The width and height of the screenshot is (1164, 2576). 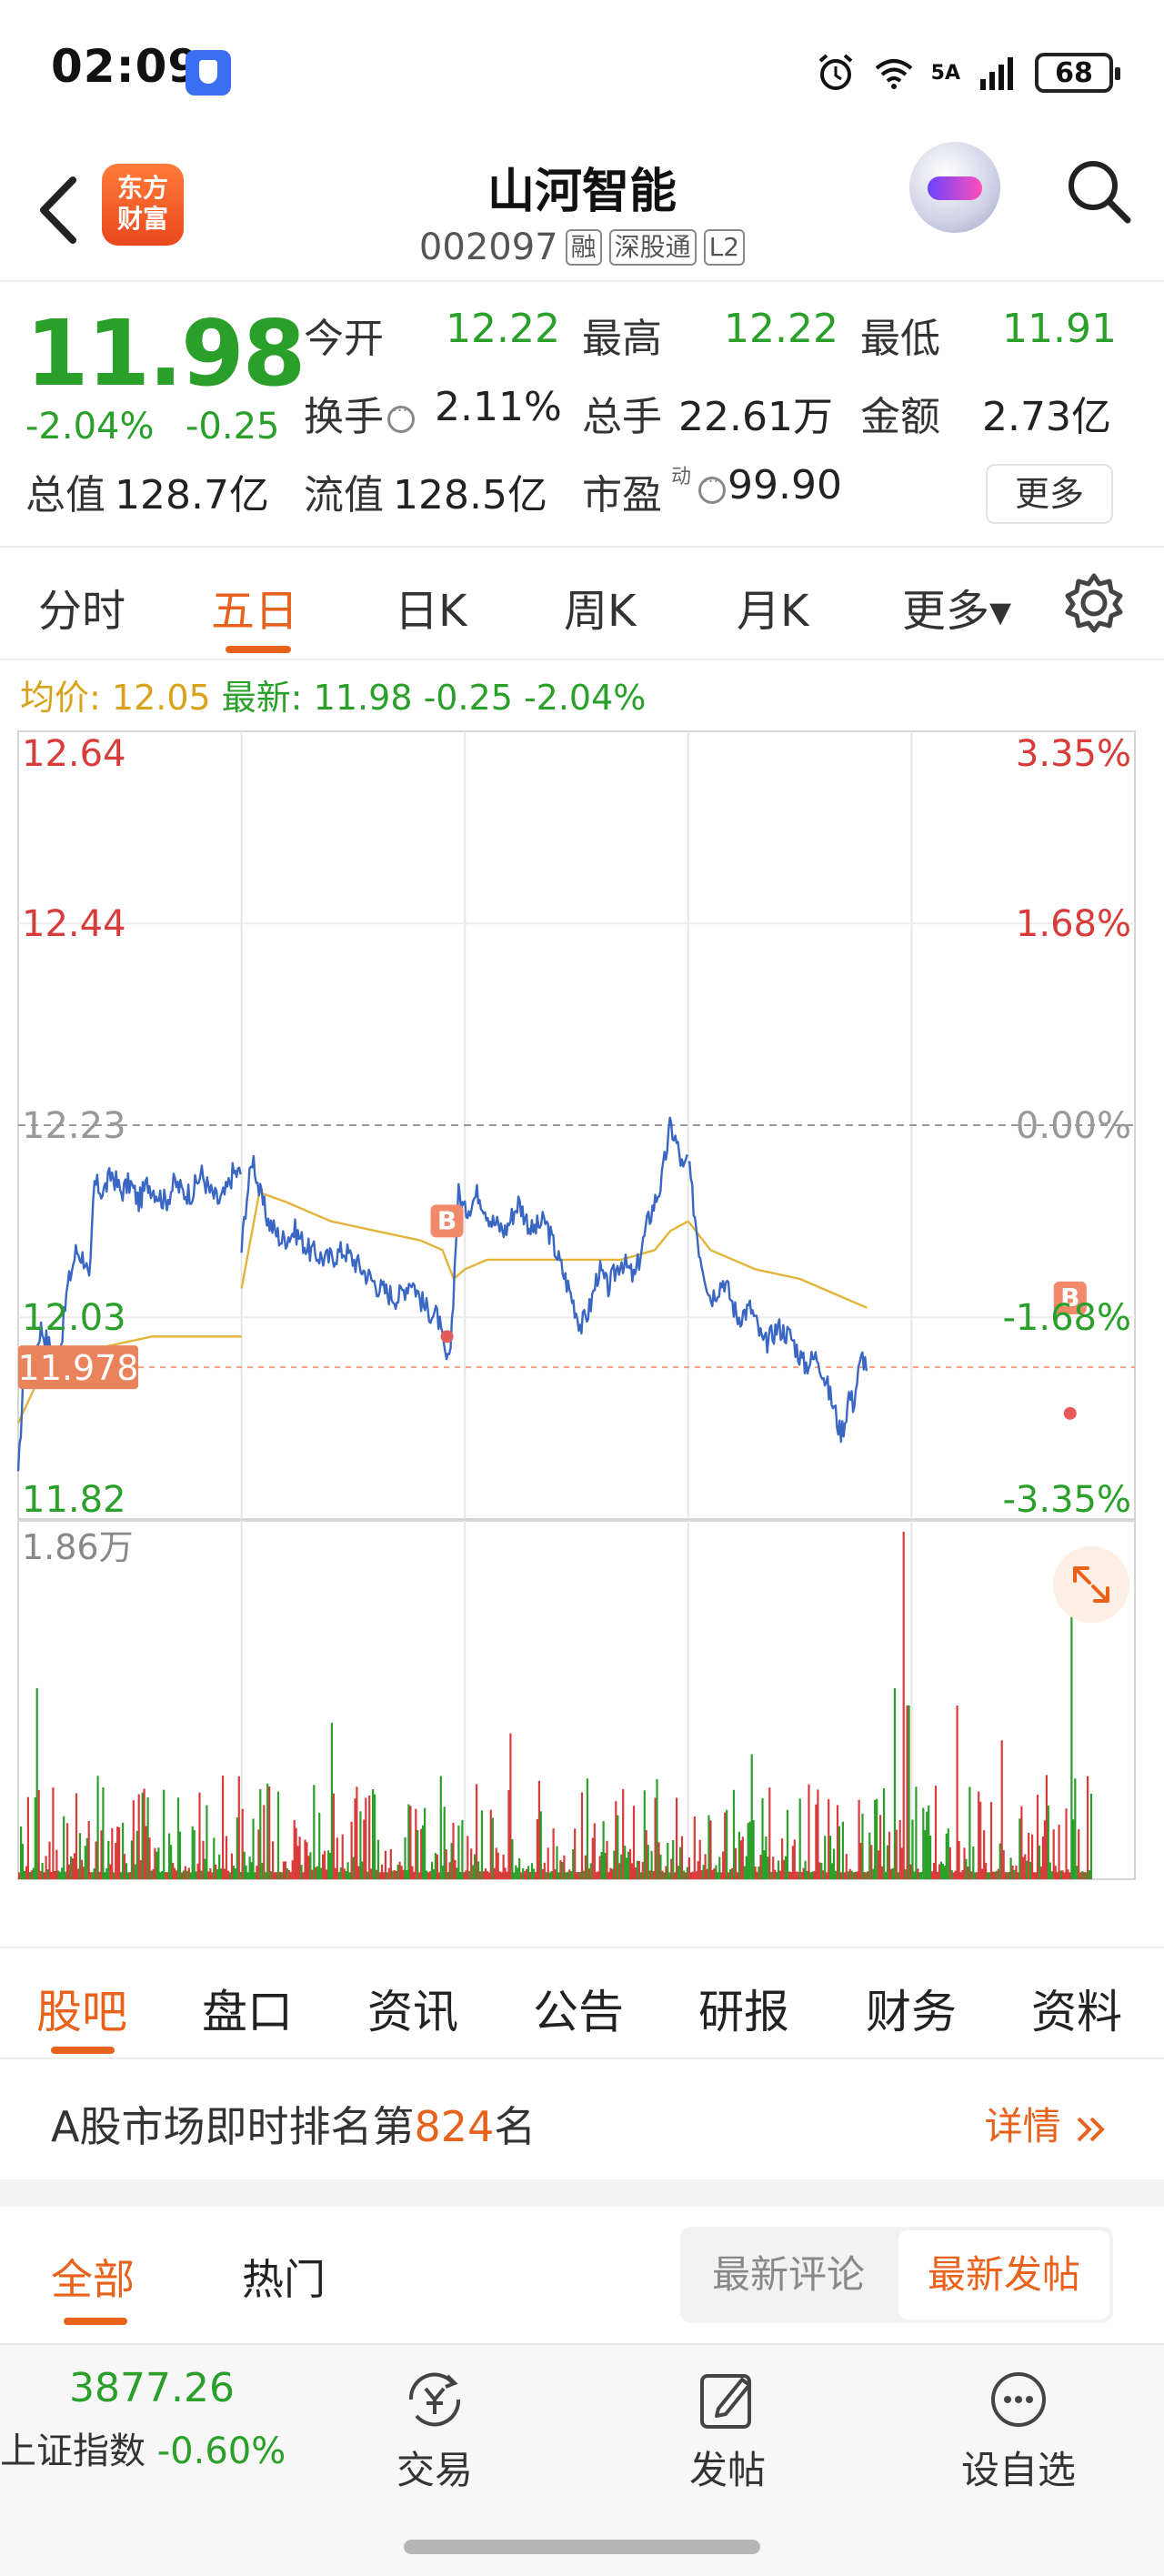 What do you see at coordinates (361, 413) in the screenshot?
I see `turnover-label: 换手` at bounding box center [361, 413].